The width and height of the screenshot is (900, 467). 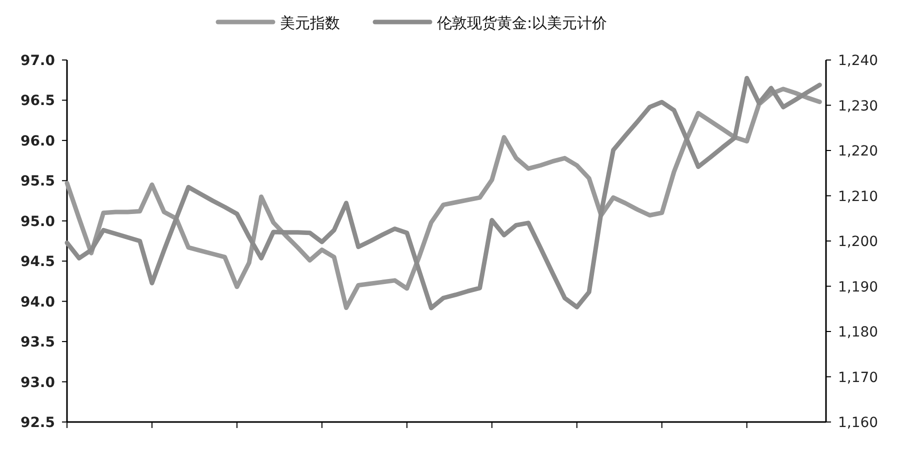 What do you see at coordinates (38, 382) in the screenshot?
I see `y-tick-label: 93.0` at bounding box center [38, 382].